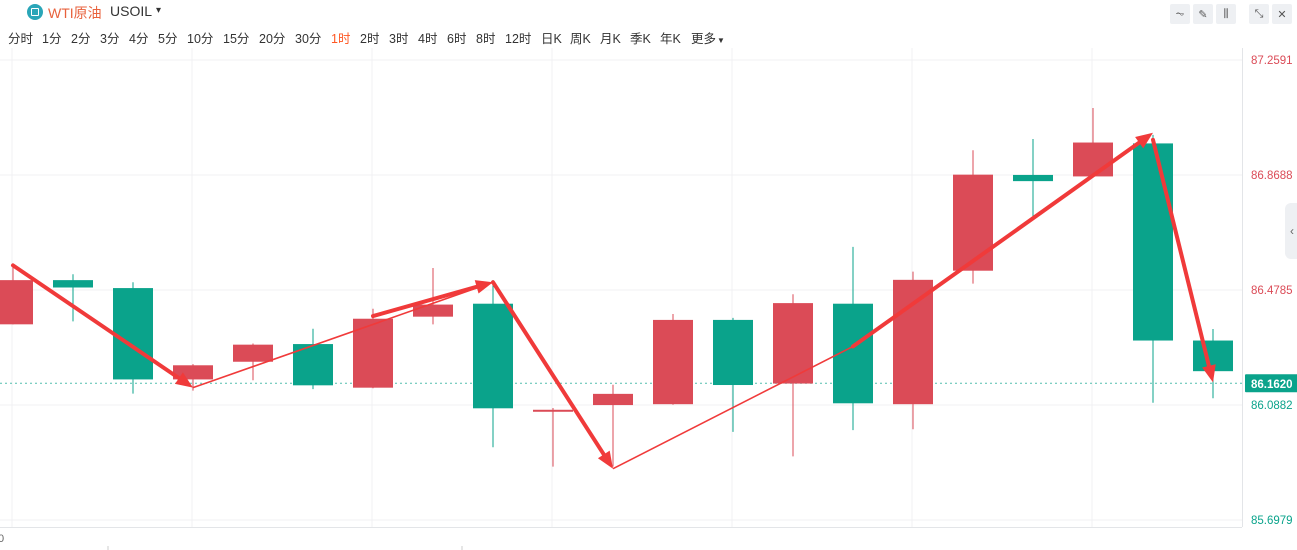 The width and height of the screenshot is (1297, 550). I want to click on indicator-icon: ⏦, so click(1180, 14).